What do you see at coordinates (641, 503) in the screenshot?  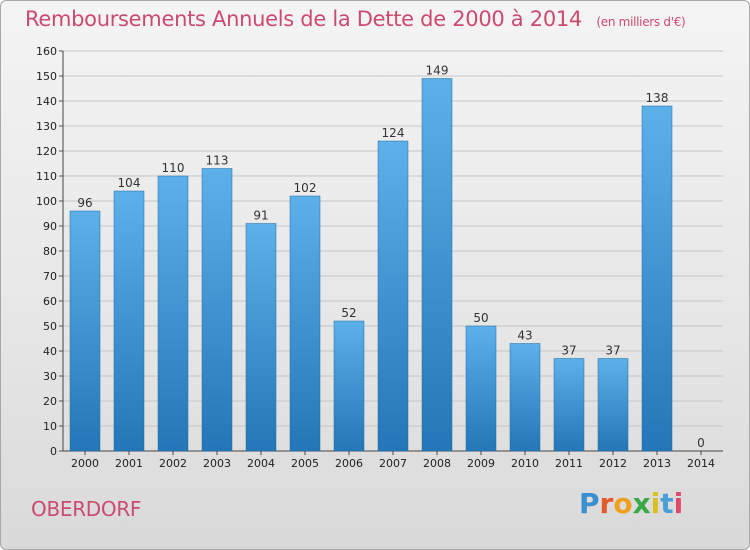 I see `logo-letter: x` at bounding box center [641, 503].